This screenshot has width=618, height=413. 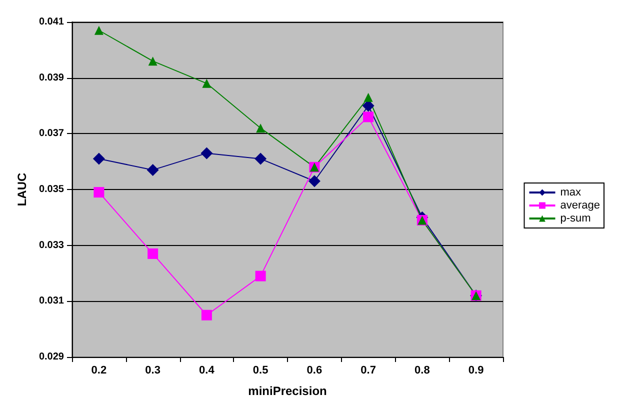 What do you see at coordinates (152, 370) in the screenshot?
I see `x-tick-label: 0.3` at bounding box center [152, 370].